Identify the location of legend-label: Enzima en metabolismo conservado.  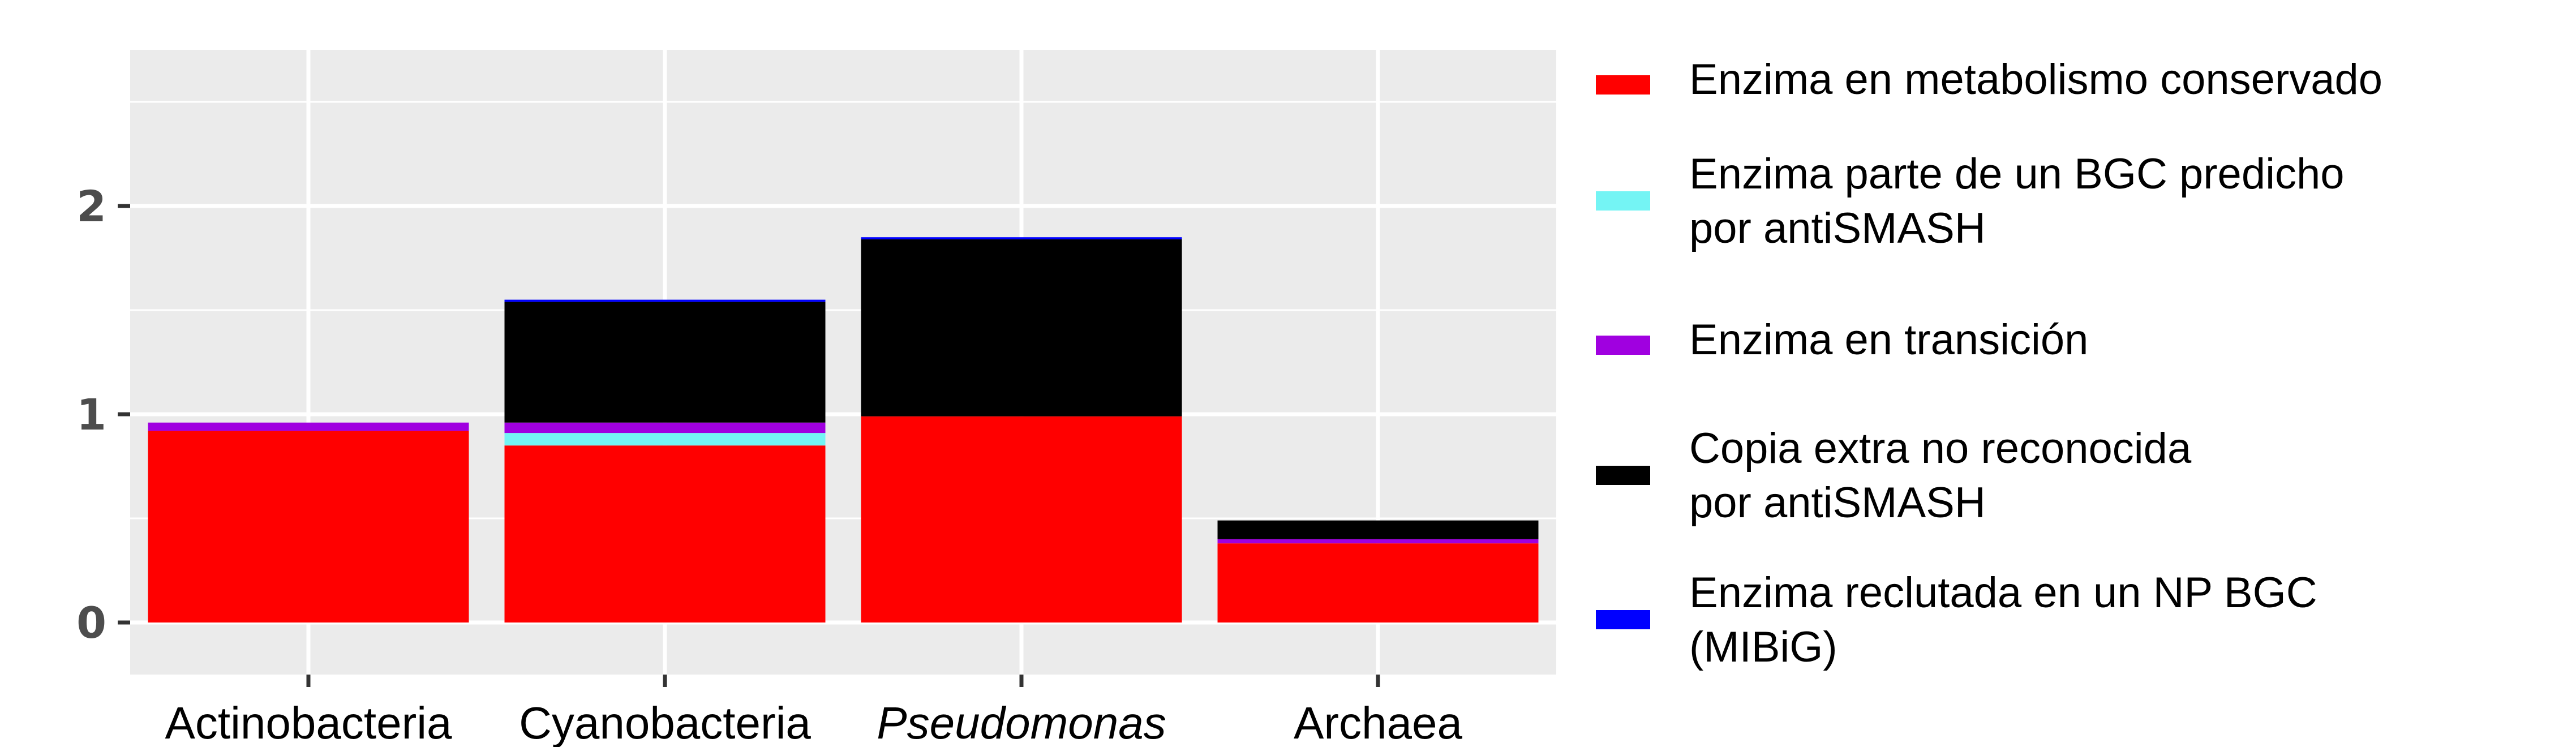
(2035, 79).